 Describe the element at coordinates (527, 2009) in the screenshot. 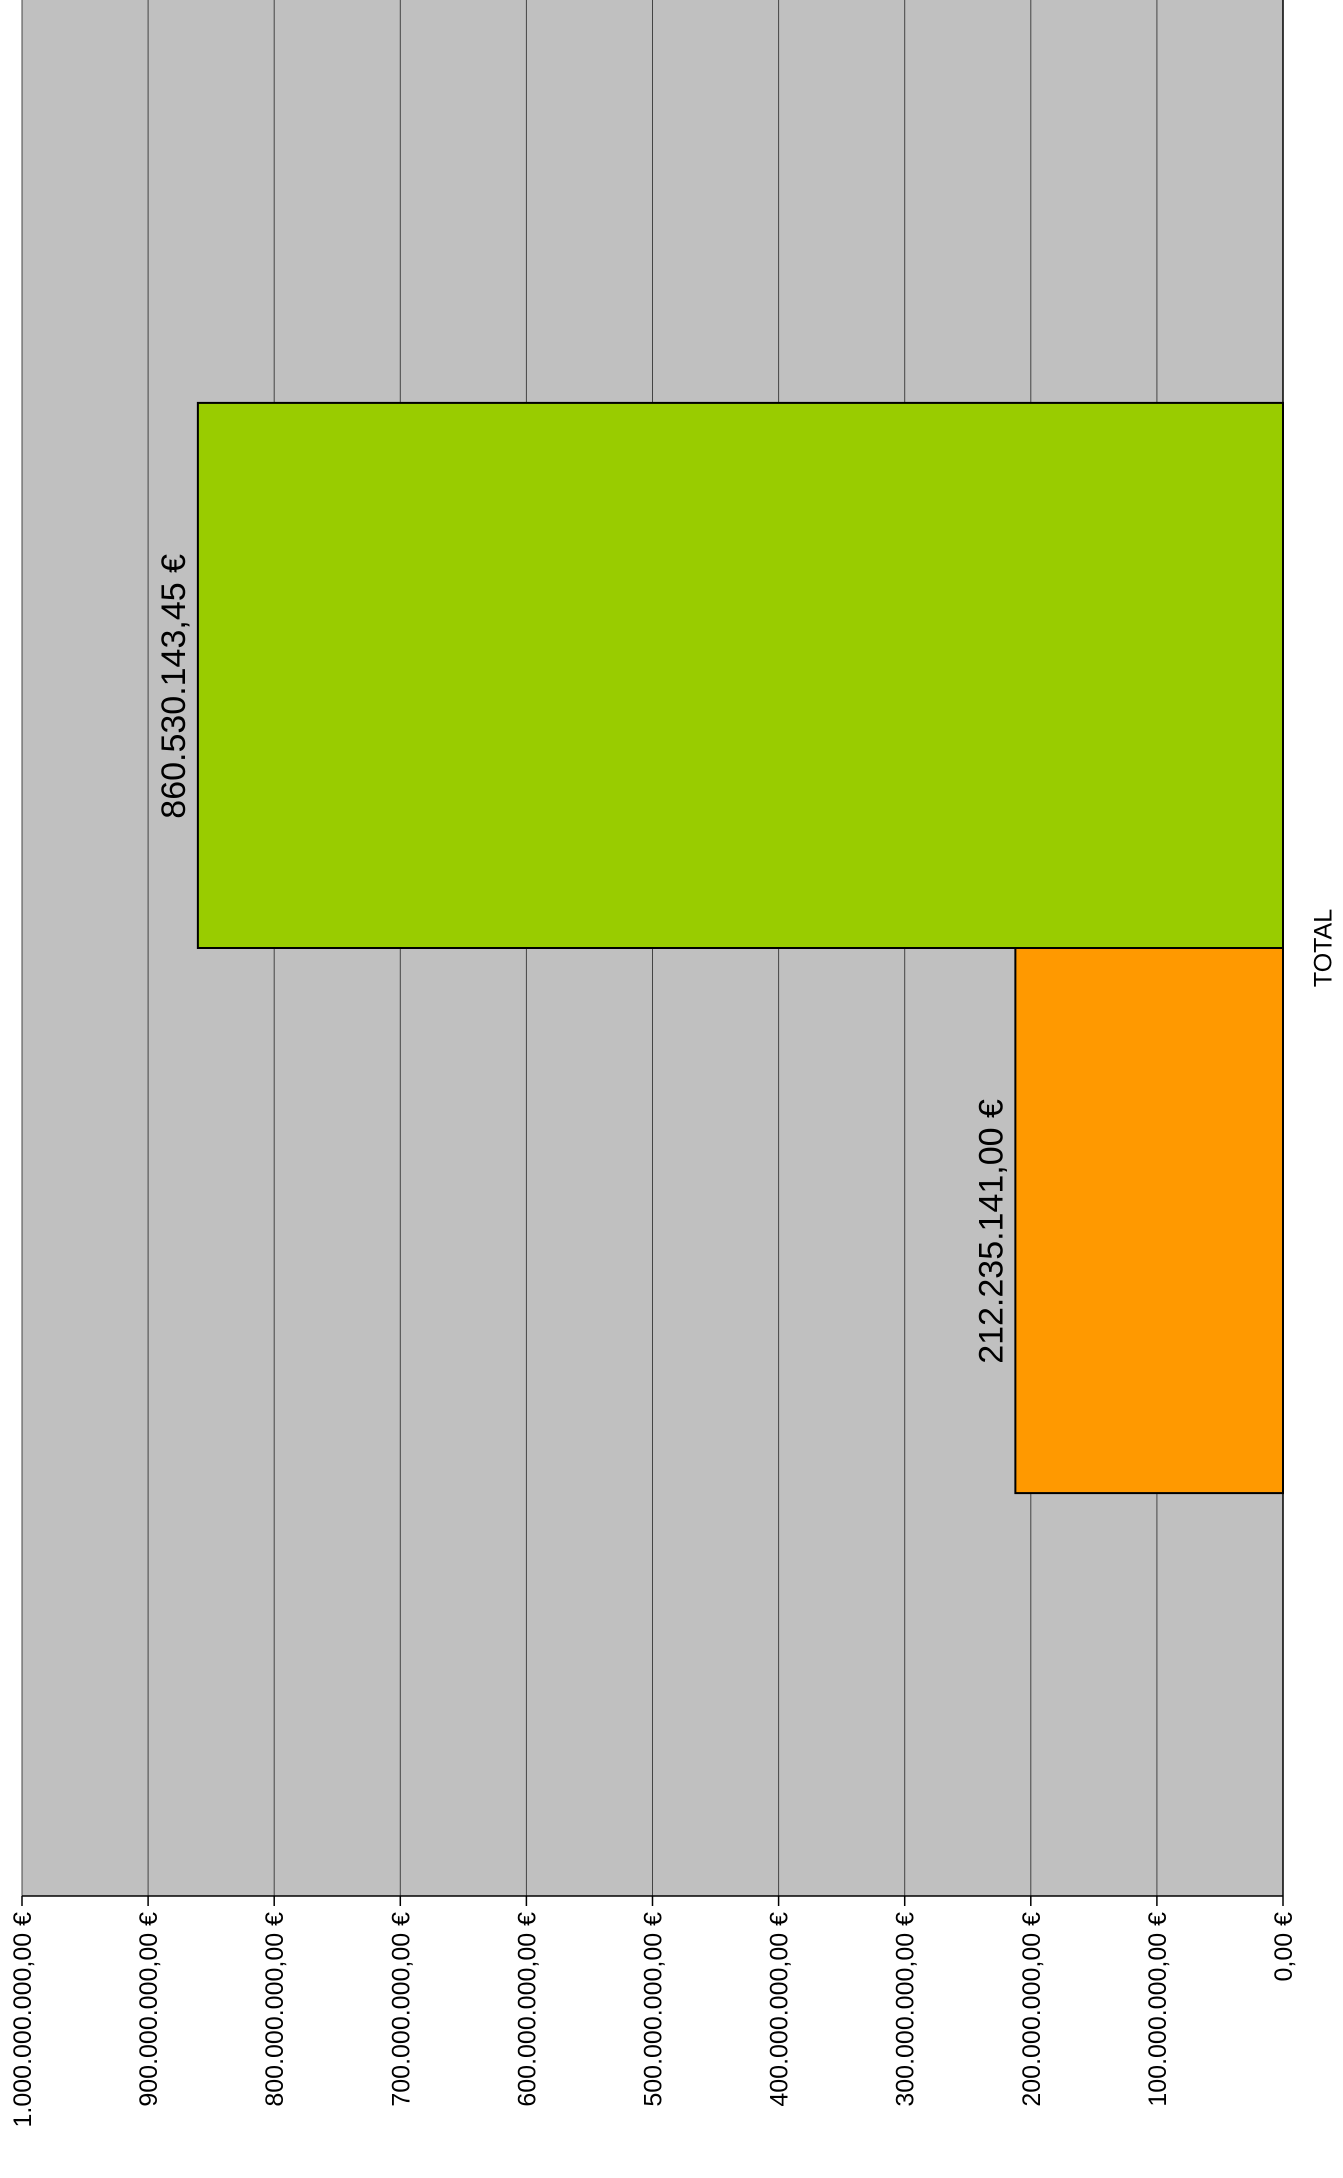

I see `tick-label: 600.000.000,00 €` at that location.